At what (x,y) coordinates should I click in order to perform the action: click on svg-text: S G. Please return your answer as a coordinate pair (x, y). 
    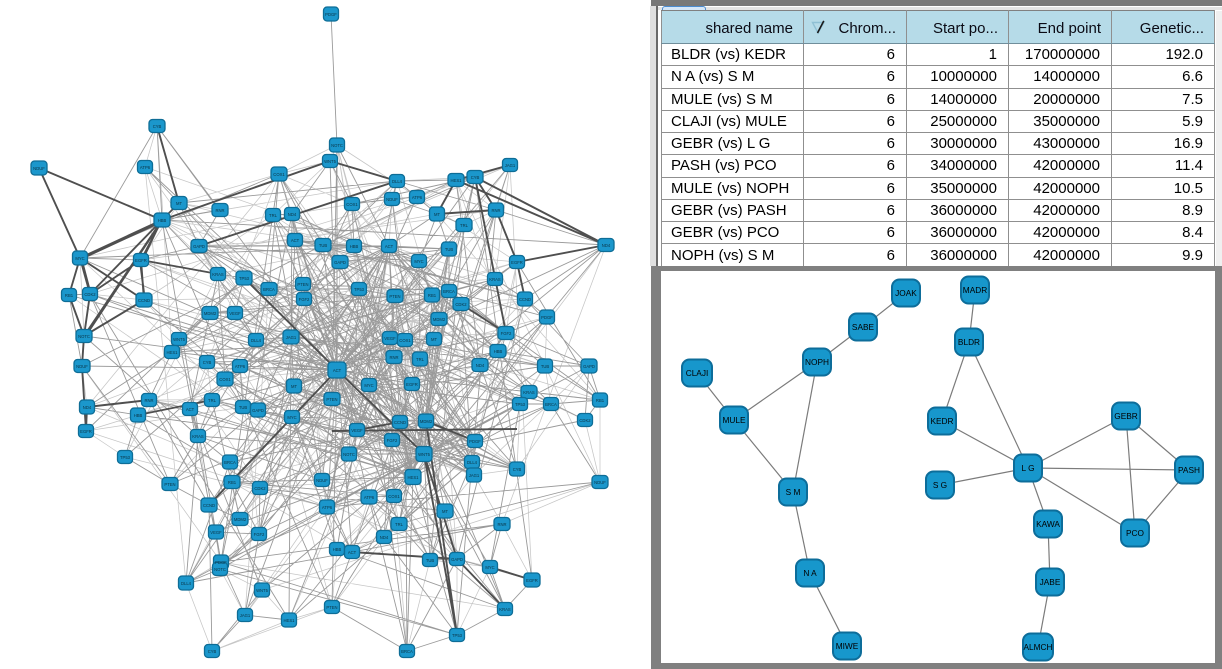
    Looking at the image, I should click on (940, 485).